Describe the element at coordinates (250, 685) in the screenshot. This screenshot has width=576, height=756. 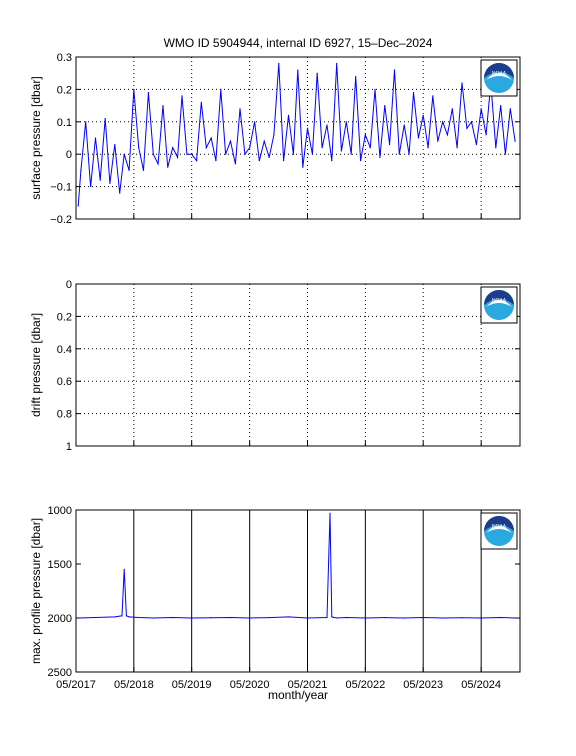
I see `x-tick-label: 05/2020` at that location.